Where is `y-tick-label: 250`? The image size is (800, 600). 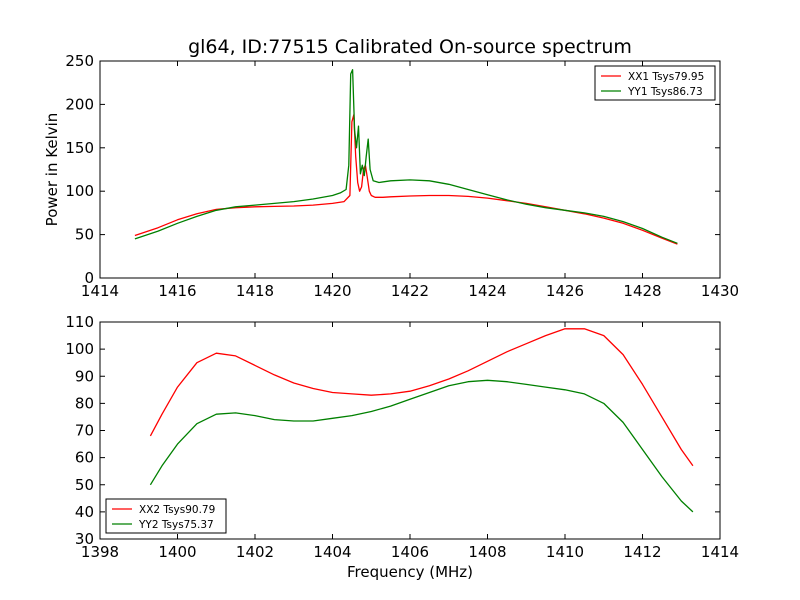
y-tick-label: 250 is located at coordinates (79, 61).